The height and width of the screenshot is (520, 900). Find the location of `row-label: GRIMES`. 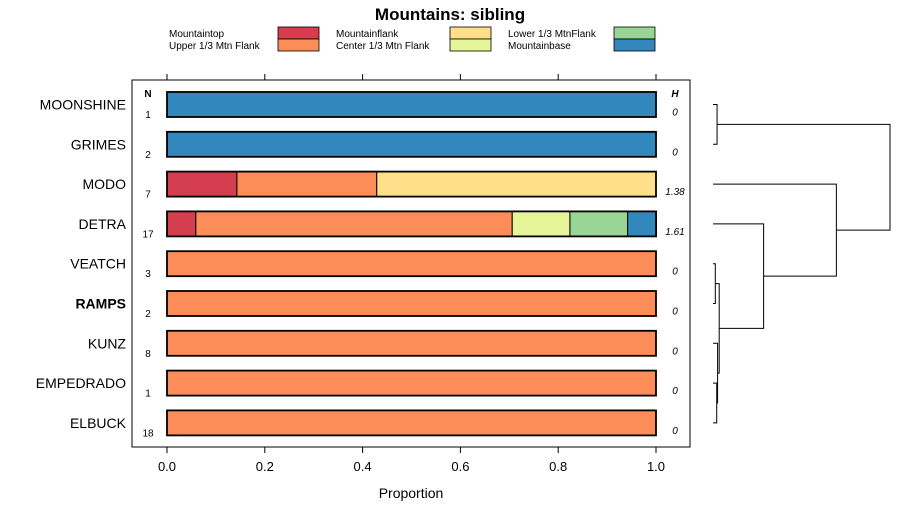

row-label: GRIMES is located at coordinates (98, 144).